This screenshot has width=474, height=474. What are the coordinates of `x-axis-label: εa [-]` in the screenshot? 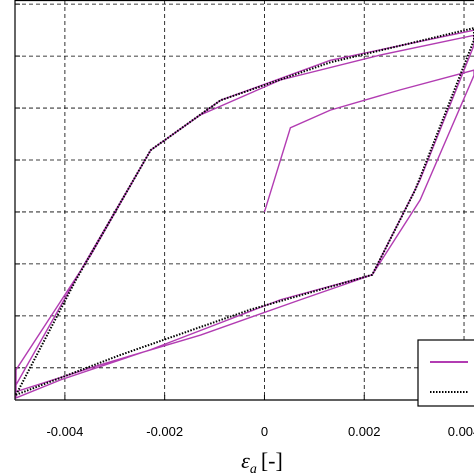 It's located at (262, 461).